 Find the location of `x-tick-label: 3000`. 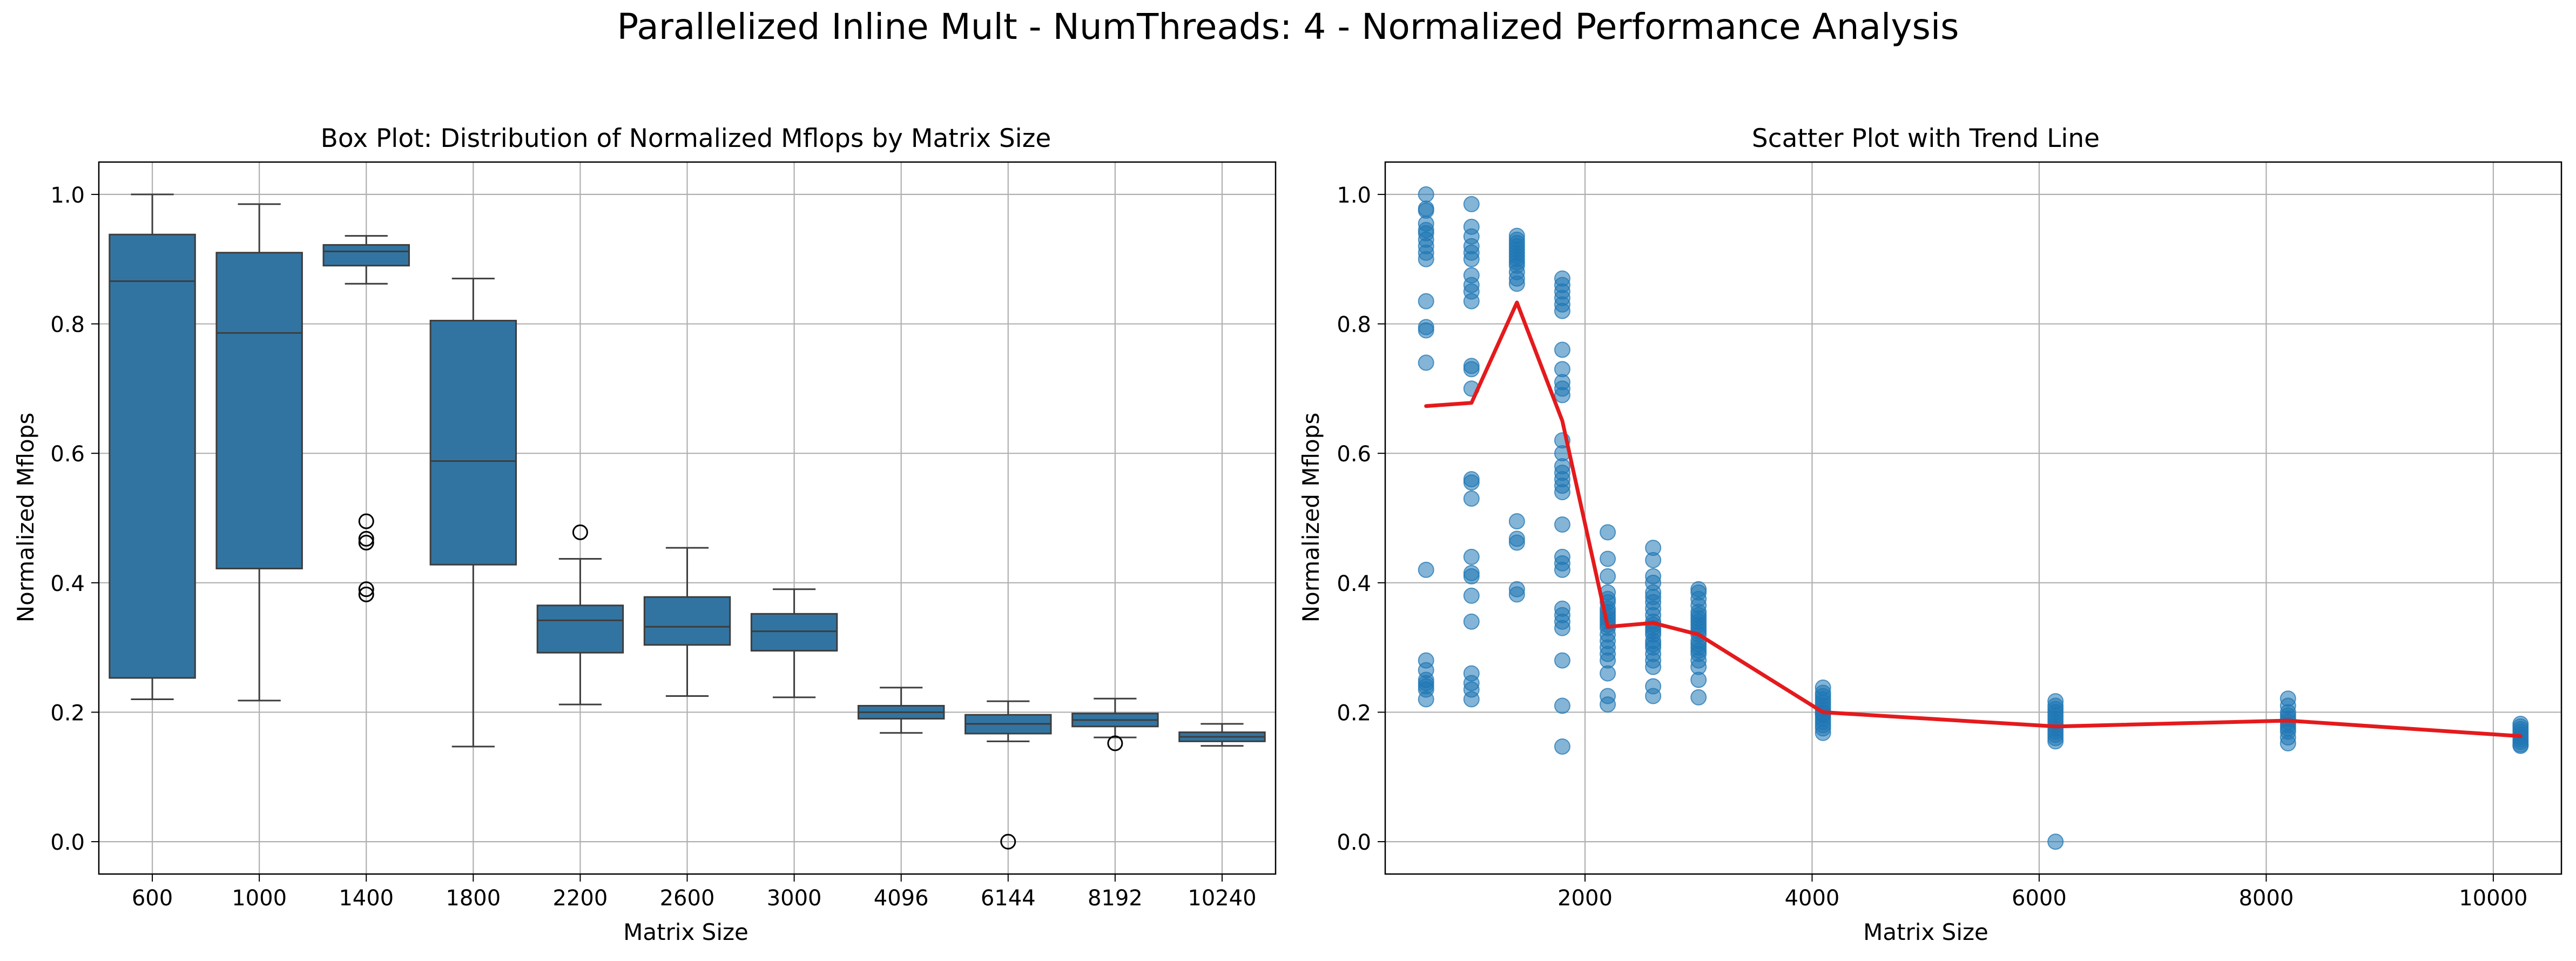

x-tick-label: 3000 is located at coordinates (794, 898).